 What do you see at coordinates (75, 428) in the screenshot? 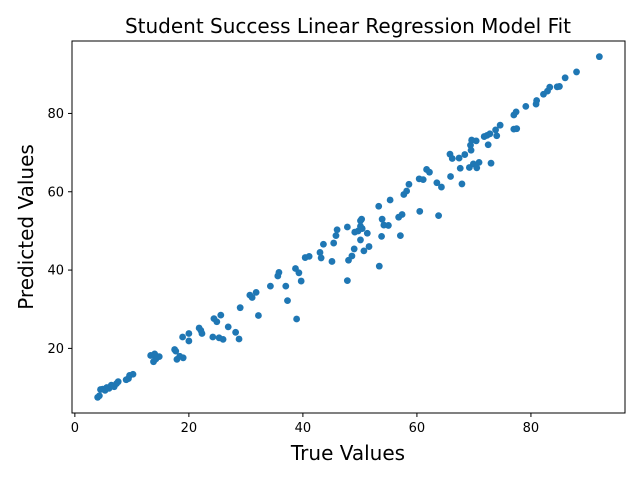
I see `x-tick-label: 0` at bounding box center [75, 428].